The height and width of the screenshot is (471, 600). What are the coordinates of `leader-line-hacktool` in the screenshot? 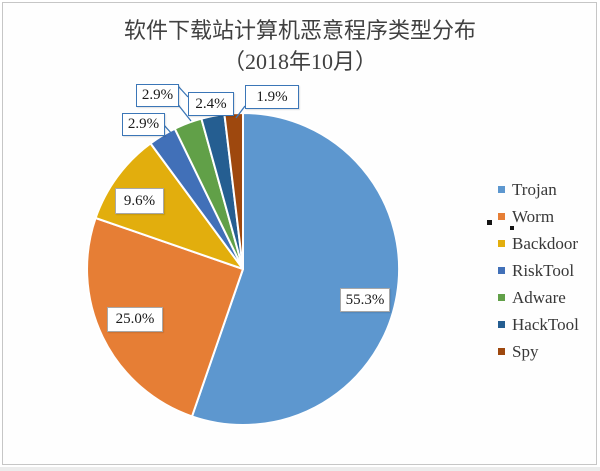 It's located at (183, 91).